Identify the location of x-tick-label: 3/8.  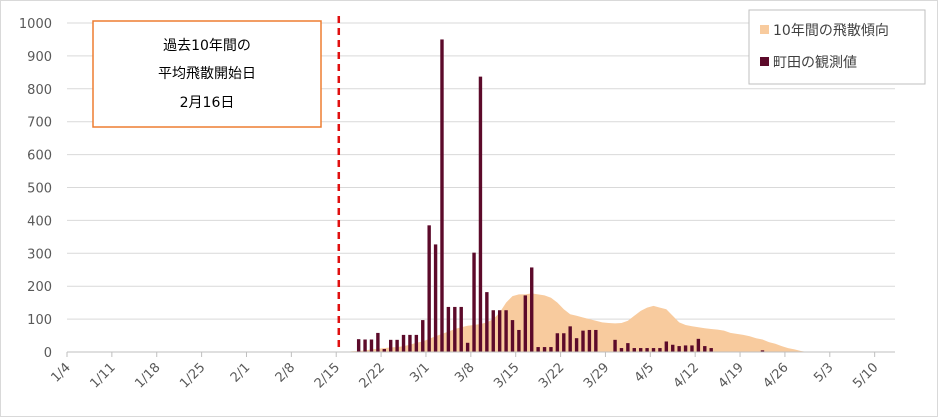
(464, 372).